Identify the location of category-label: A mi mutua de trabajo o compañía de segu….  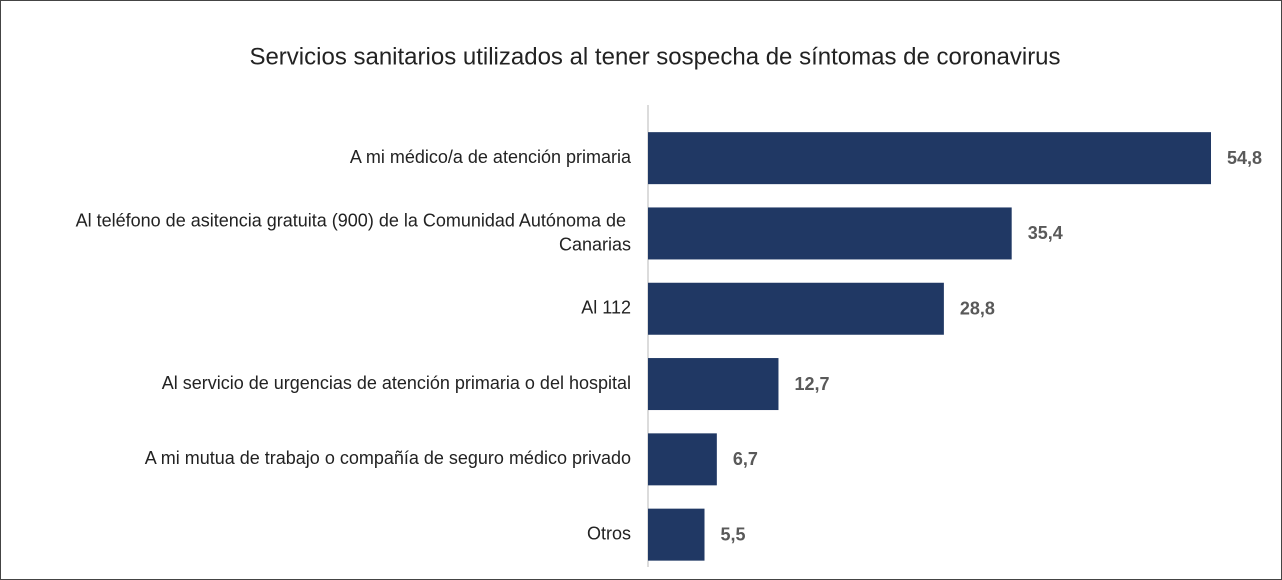
(388, 458).